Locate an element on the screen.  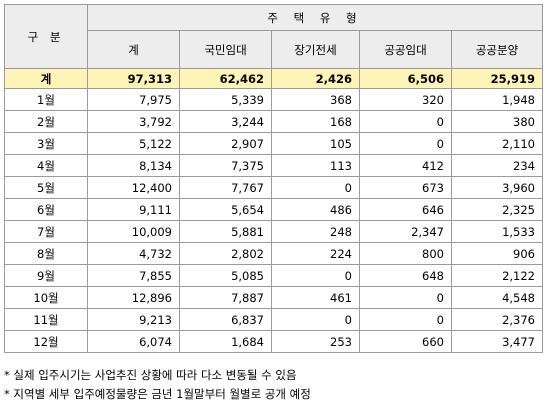
column-header-public-sale: 공공분양 is located at coordinates (497, 49).